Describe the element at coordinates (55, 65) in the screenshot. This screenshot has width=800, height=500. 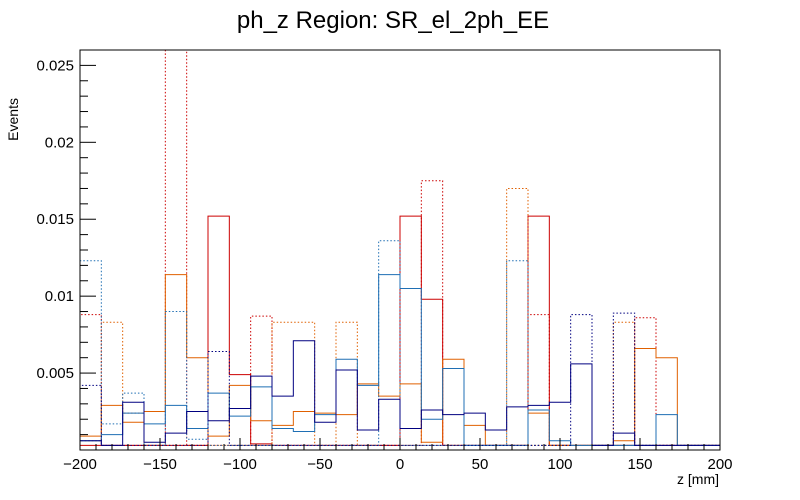
I see `y-tick-label: 0.025` at that location.